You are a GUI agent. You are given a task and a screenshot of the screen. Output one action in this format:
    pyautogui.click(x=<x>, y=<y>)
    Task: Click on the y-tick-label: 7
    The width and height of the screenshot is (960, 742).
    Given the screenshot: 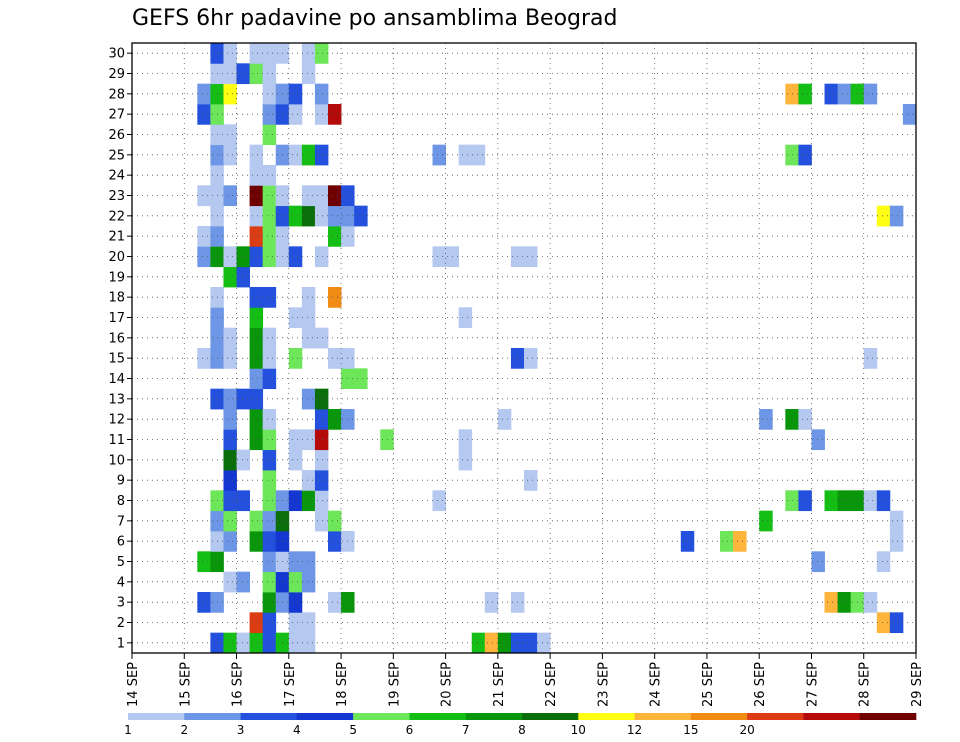 What is the action you would take?
    pyautogui.click(x=121, y=521)
    